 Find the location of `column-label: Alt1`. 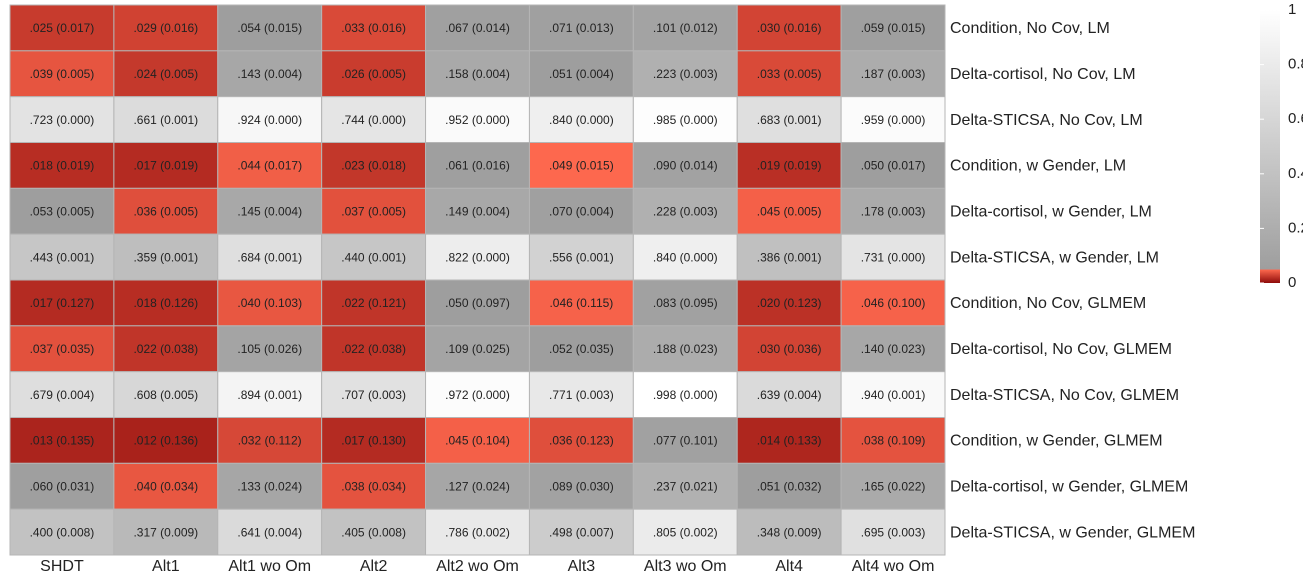

column-label: Alt1 is located at coordinates (166, 566).